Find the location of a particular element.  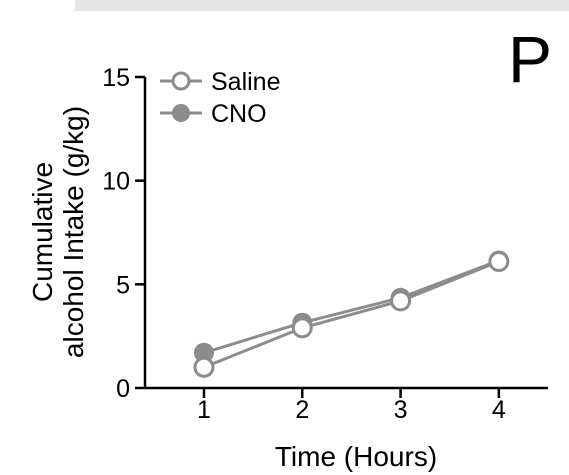

data-point-cno is located at coordinates (203, 352).